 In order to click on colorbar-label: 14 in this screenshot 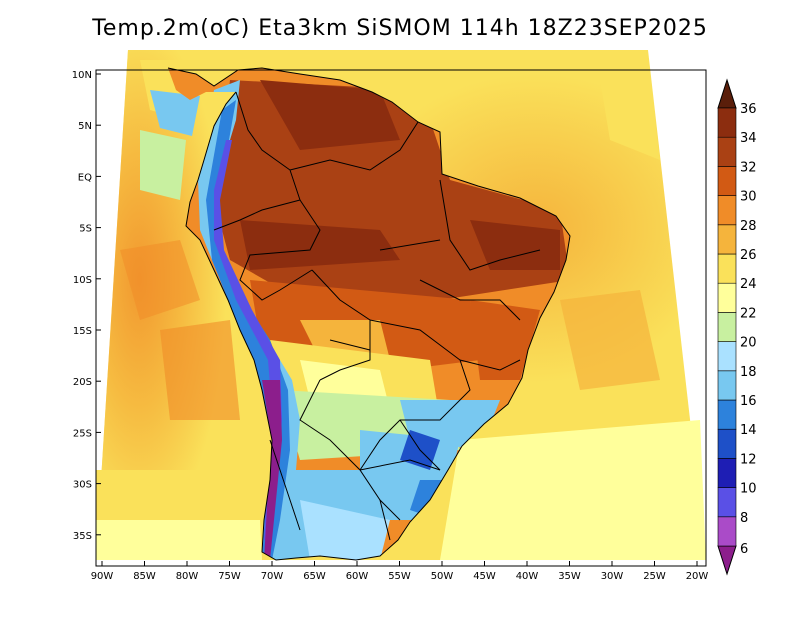, I will do `click(748, 430)`.